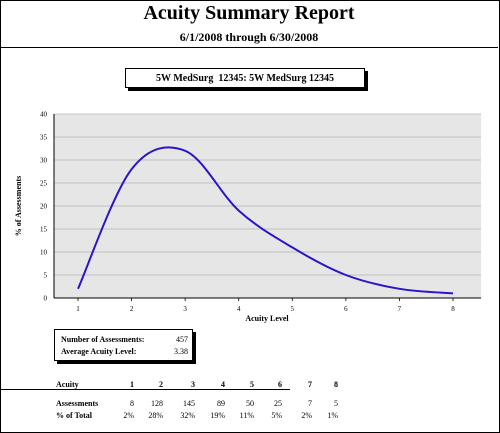 This screenshot has width=500, height=433. What do you see at coordinates (332, 415) in the screenshot?
I see `table-percent-8: 1%` at bounding box center [332, 415].